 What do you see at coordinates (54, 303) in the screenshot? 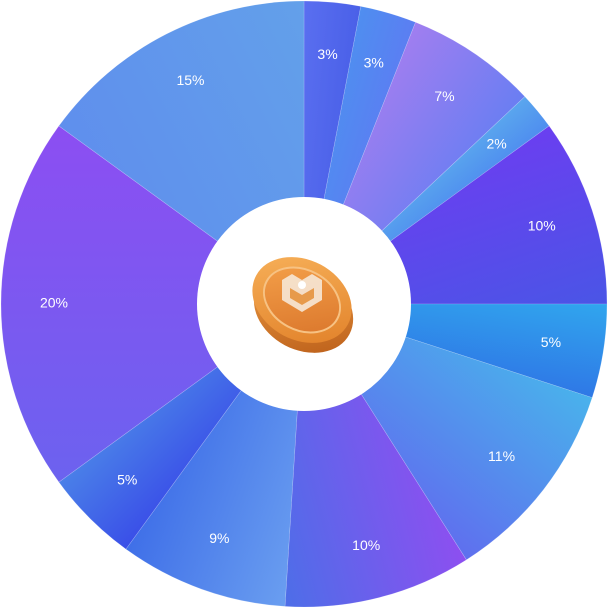
I see `wheel-segment-label: 20%` at bounding box center [54, 303].